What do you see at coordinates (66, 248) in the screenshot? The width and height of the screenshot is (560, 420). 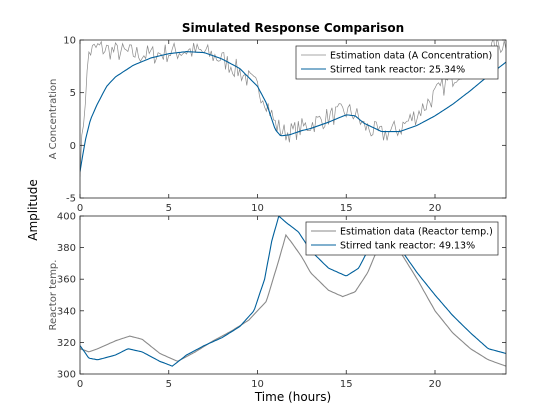 I see `y-tick-label: 380` at bounding box center [66, 248].